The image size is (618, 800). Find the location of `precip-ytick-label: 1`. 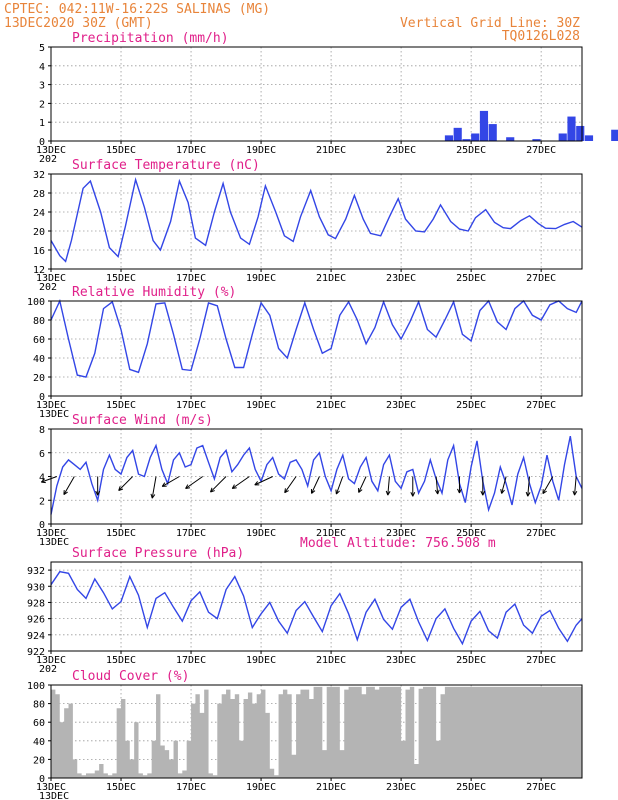

precip-ytick-label: 1 is located at coordinates (42, 123).